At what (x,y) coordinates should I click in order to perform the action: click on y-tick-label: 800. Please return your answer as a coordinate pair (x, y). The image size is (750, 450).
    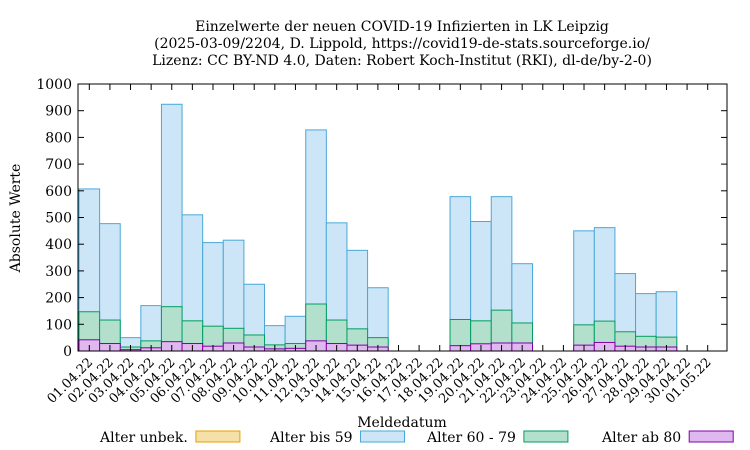
    Looking at the image, I should click on (58, 138).